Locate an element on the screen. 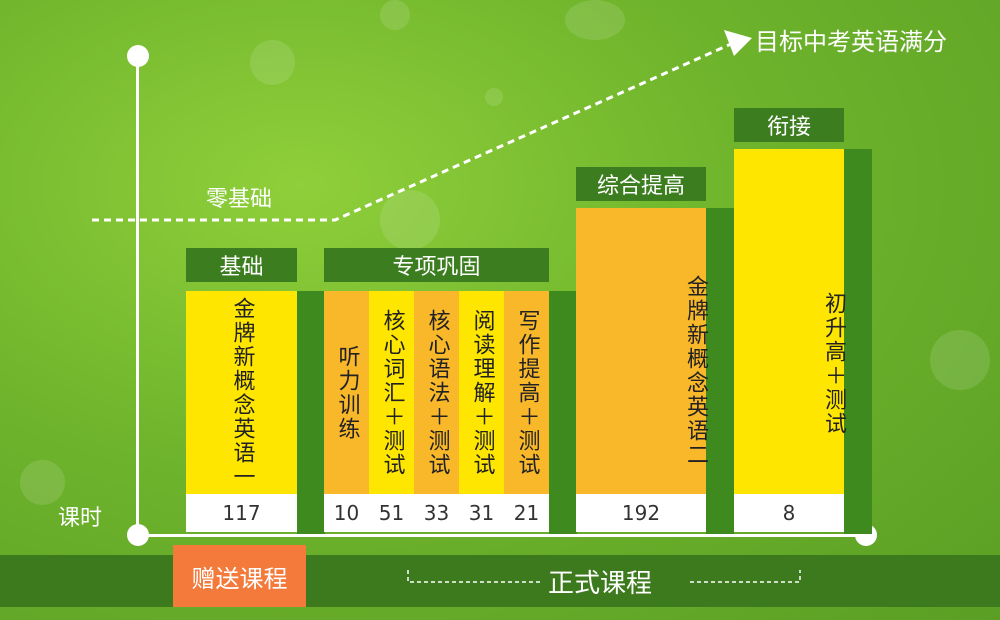 This screenshot has width=1000, height=620. course-listening: 听力训练 is located at coordinates (346, 392).